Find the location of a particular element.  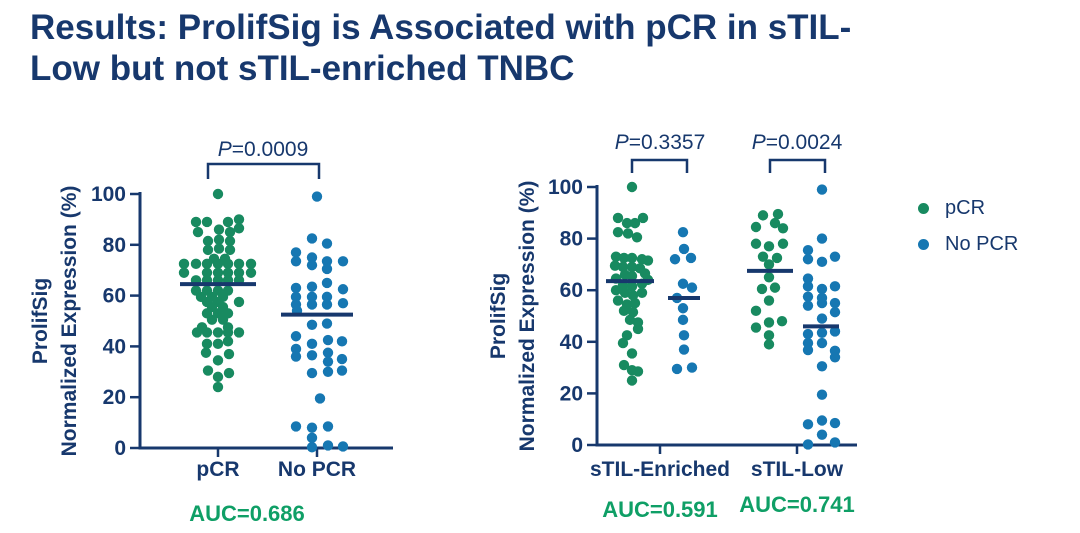

y-tick-label: 0 is located at coordinates (577, 445).